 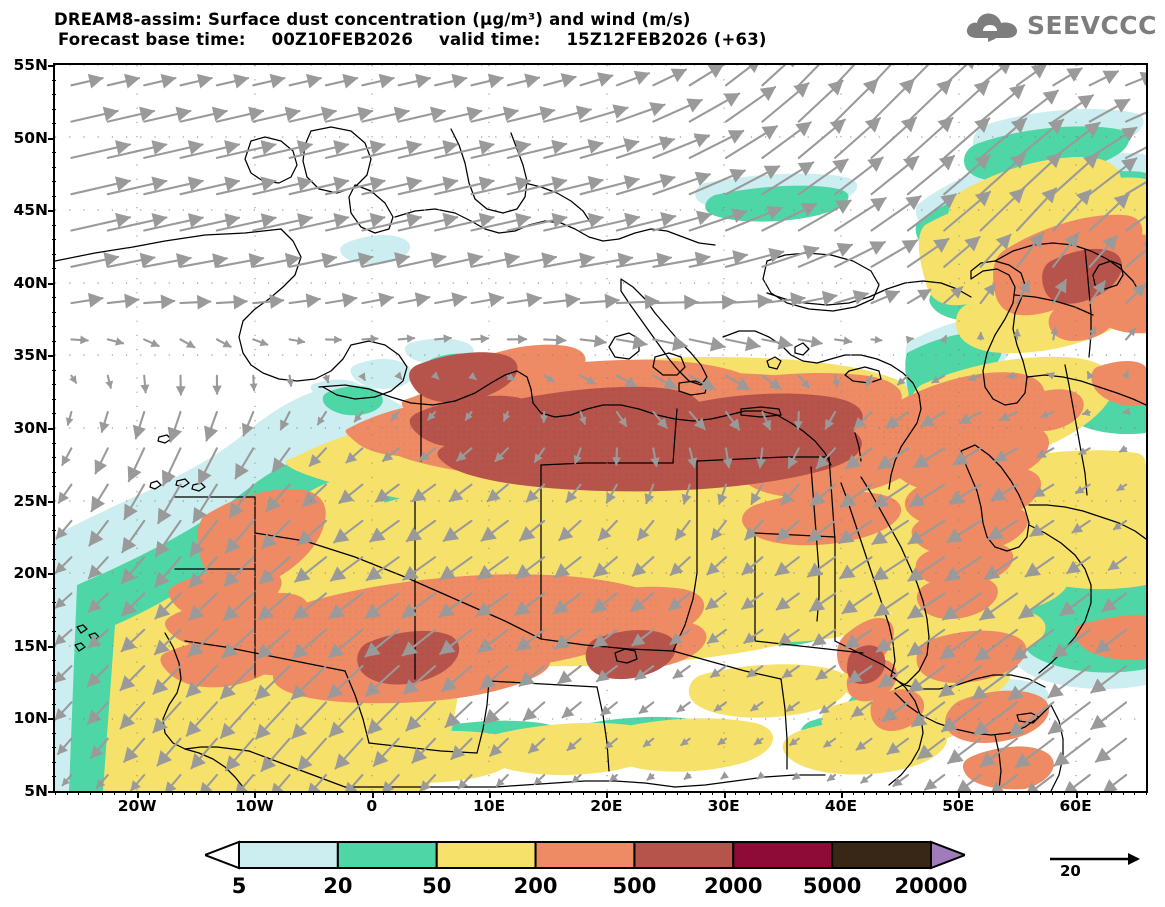 I want to click on colorbar-swatches, so click(x=585, y=855).